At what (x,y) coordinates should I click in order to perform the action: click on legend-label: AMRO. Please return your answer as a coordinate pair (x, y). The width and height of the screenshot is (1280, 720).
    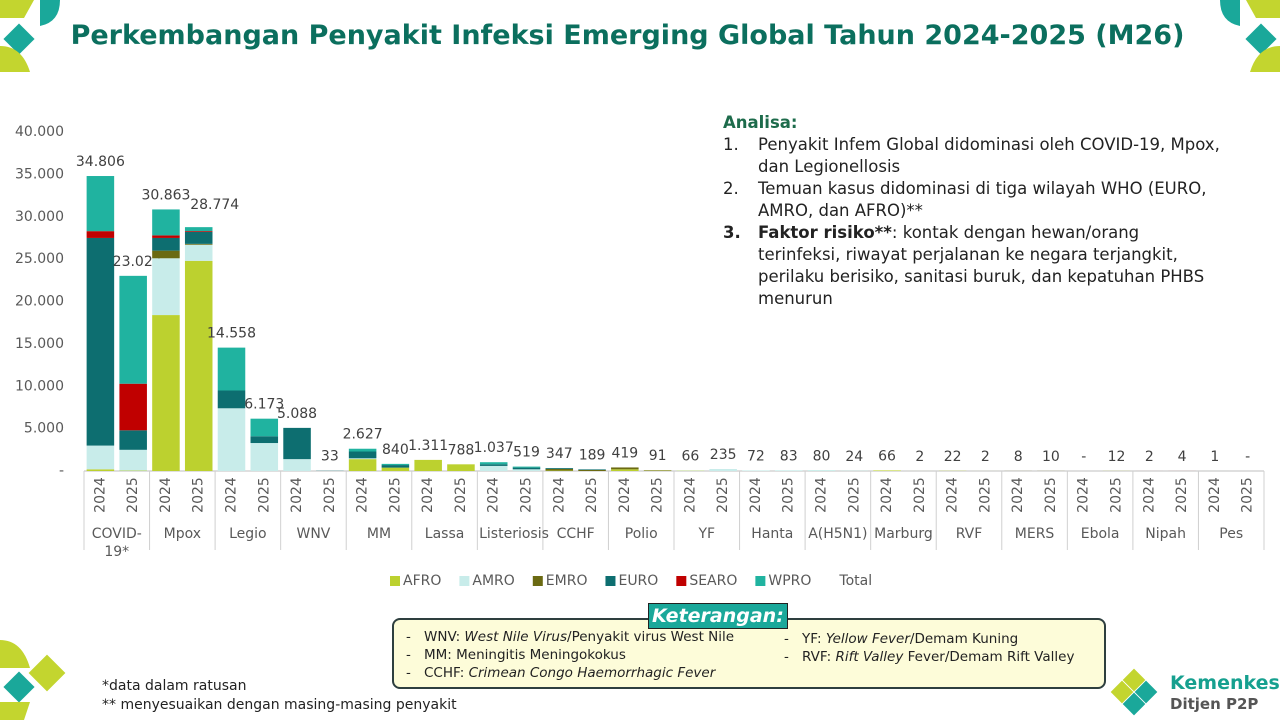
    Looking at the image, I should click on (493, 581).